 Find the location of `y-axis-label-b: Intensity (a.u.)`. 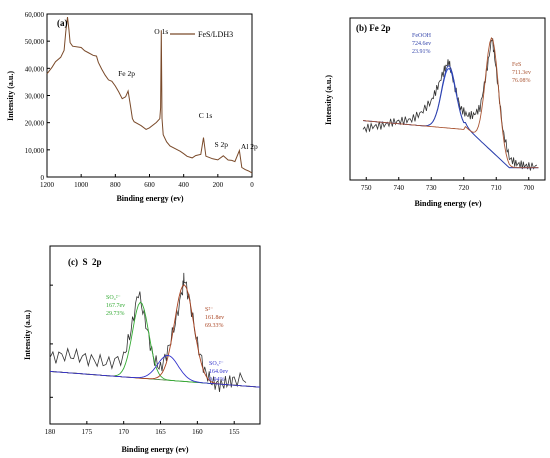

y-axis-label-b: Intensity (a.u.) is located at coordinates (328, 100).